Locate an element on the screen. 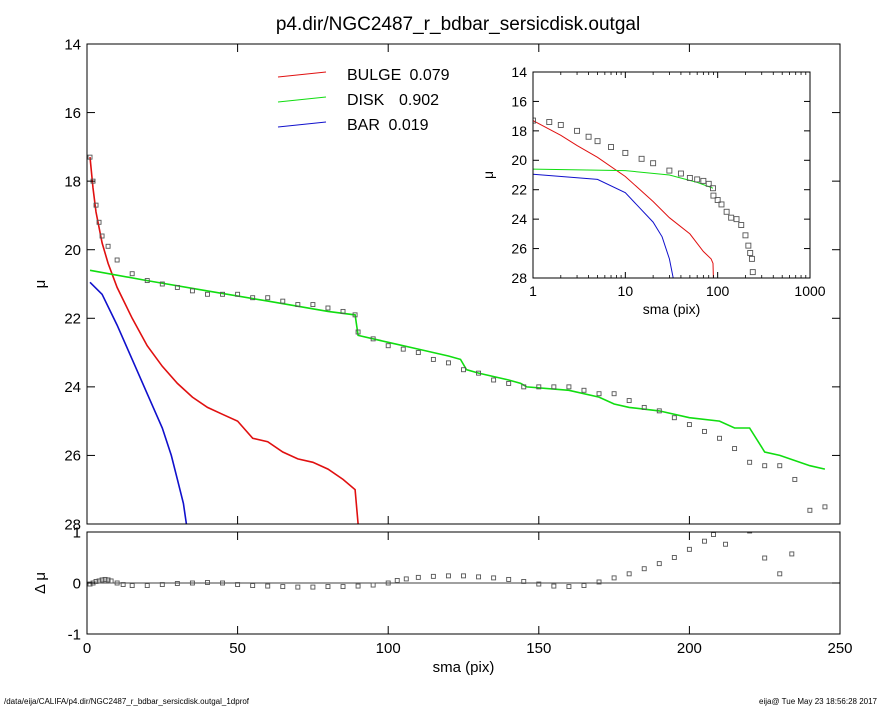 Image resolution: width=885 pixels, height=708 pixels. inset-plot-panel: 1 10 100 1000 14 16 18 20 22 24 26 28 sma (pix) μ is located at coordinates (653, 190).